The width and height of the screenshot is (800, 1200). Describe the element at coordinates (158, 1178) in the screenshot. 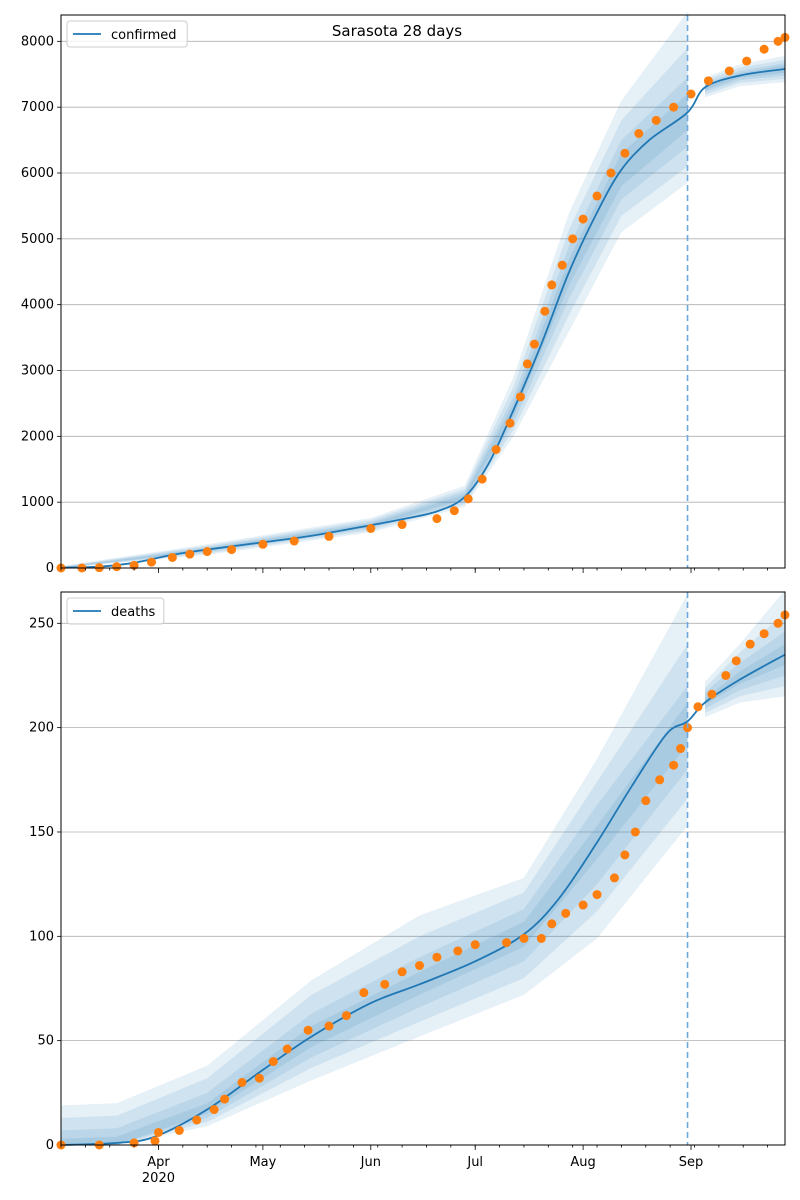

I see `xtick-year-label: 2020` at that location.